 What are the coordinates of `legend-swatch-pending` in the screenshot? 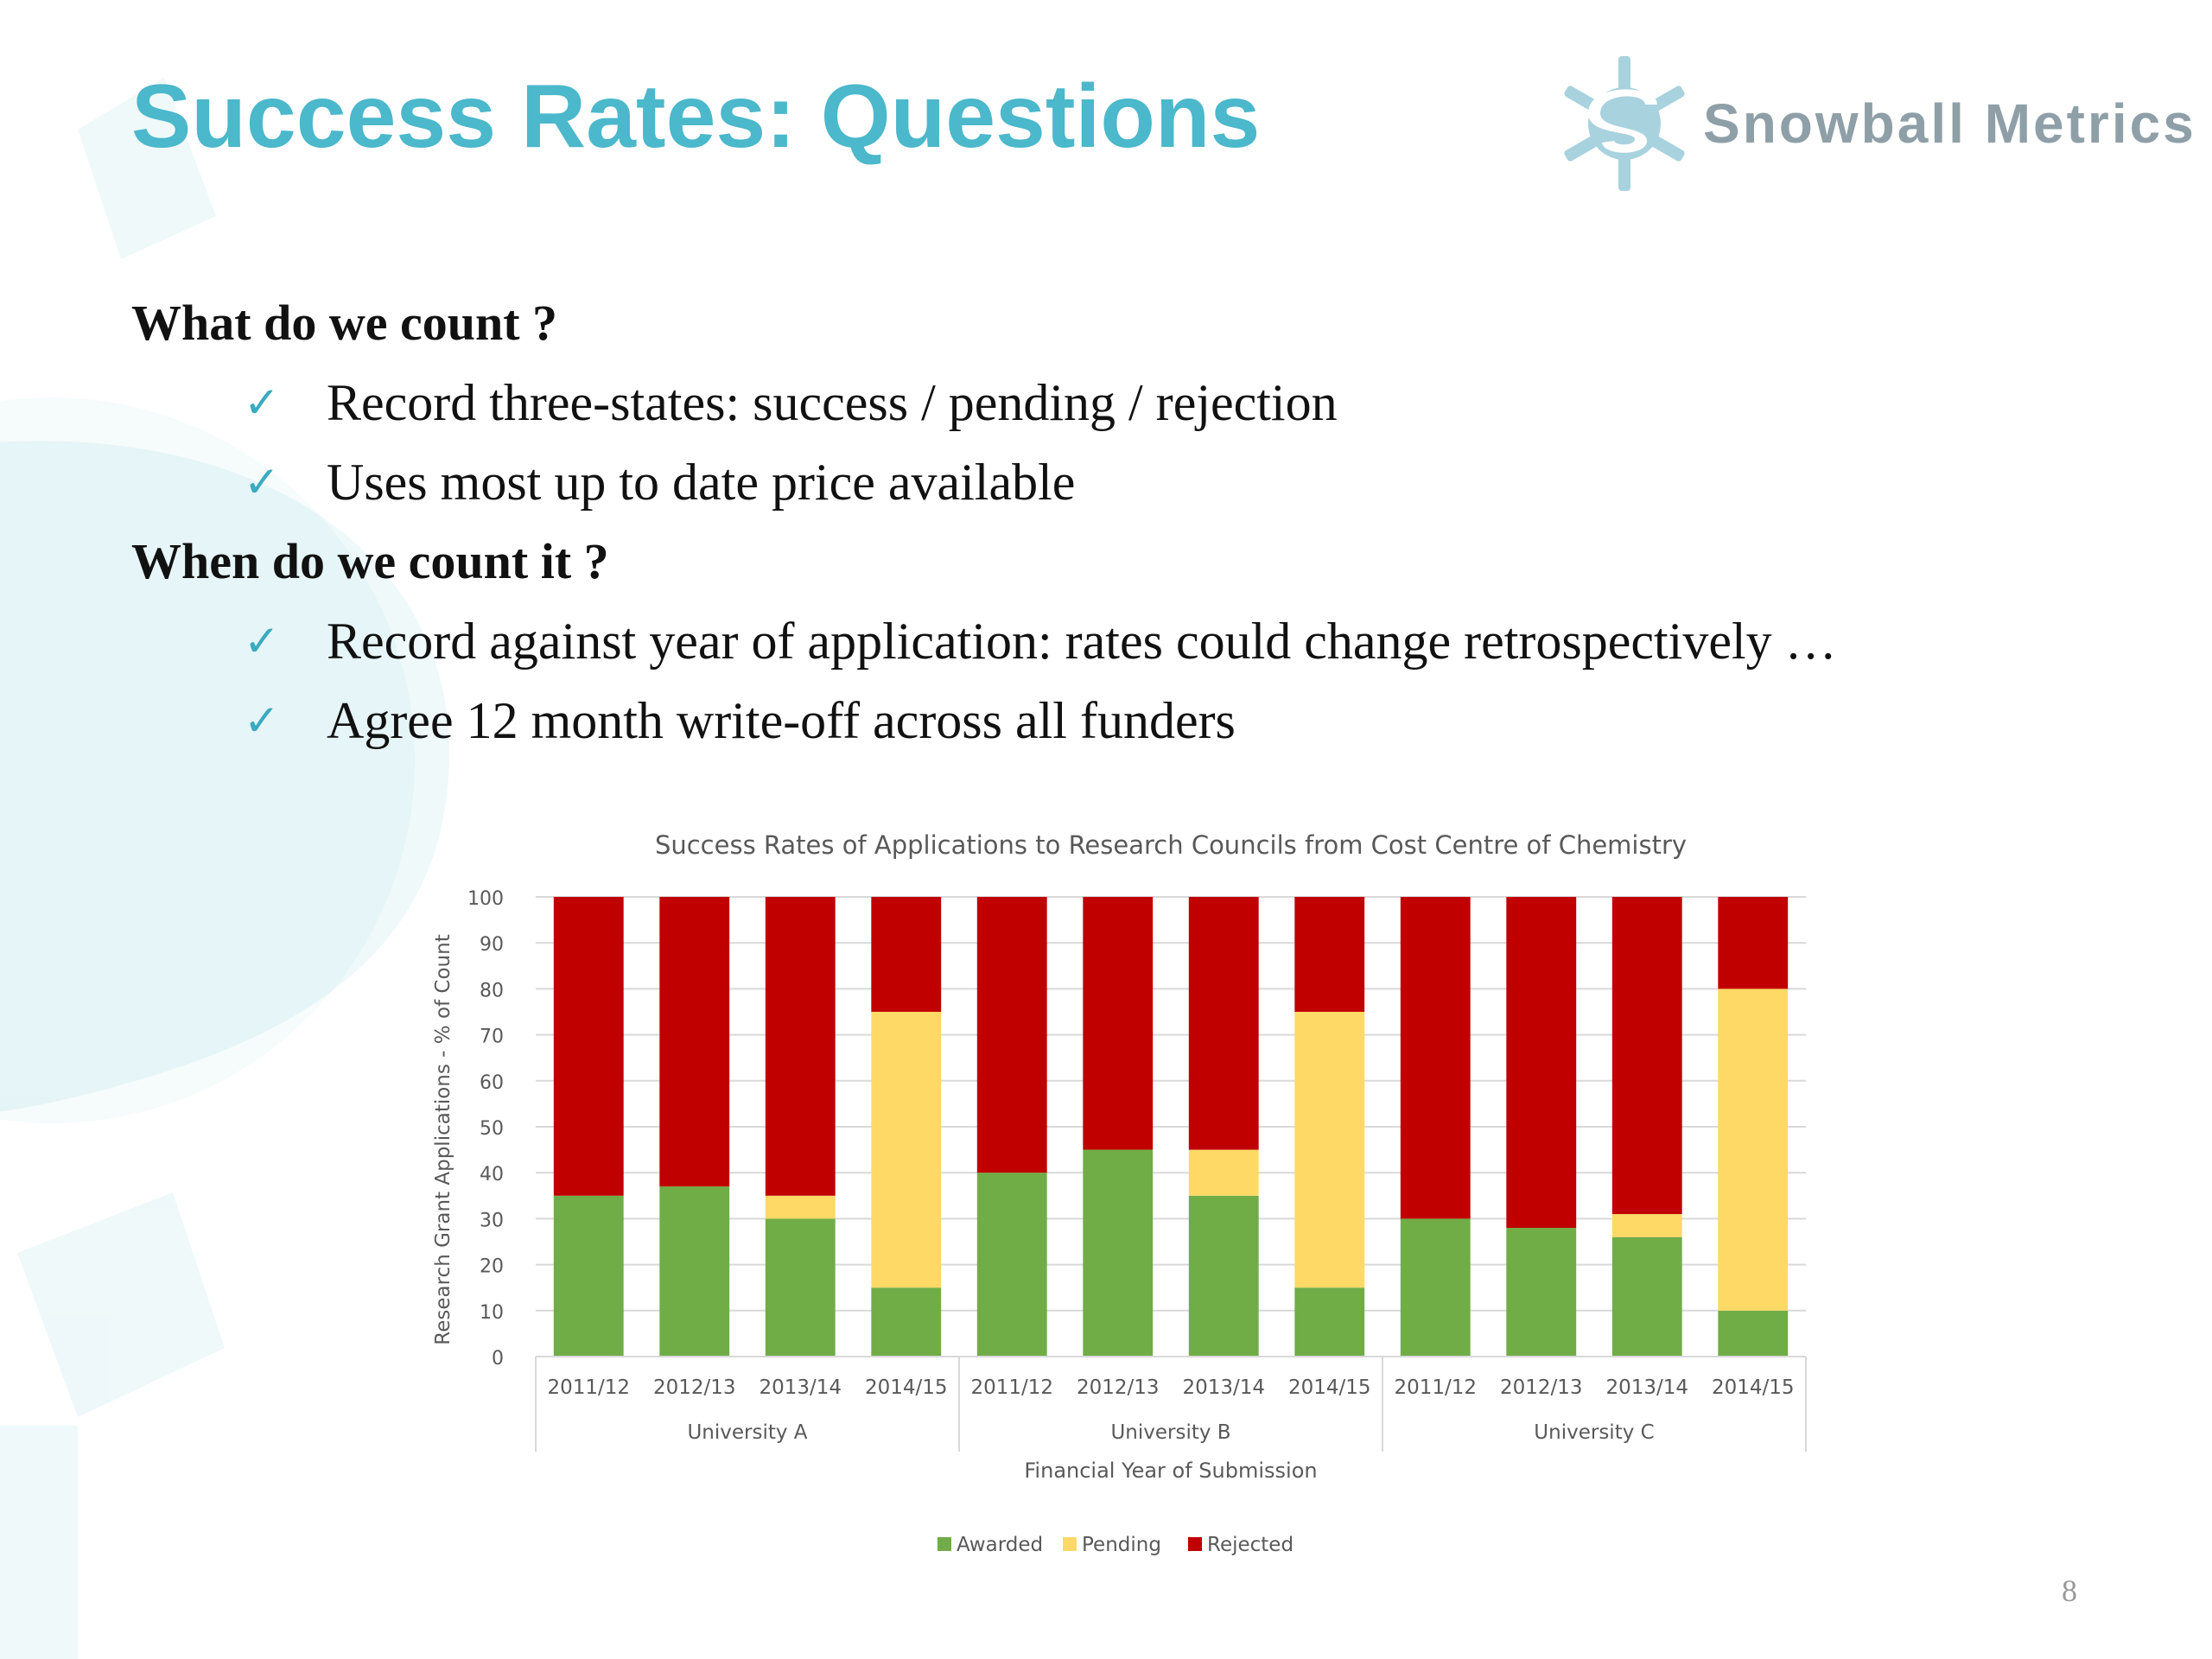 It's located at (1070, 1544).